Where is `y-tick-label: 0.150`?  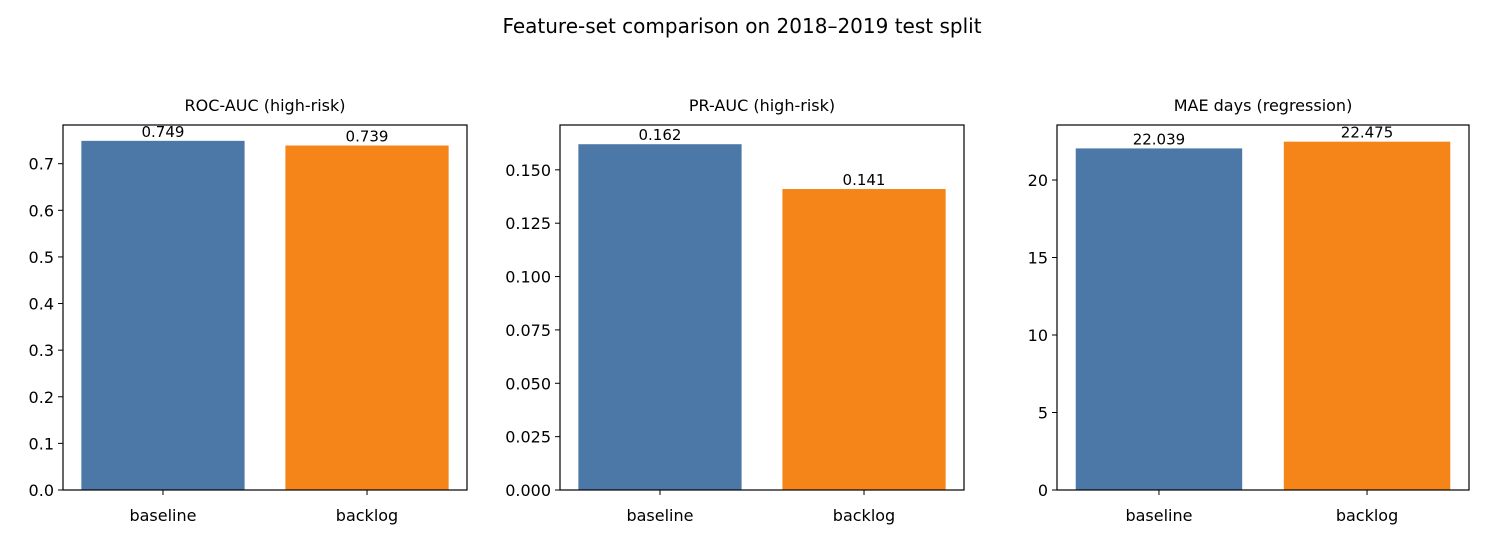
y-tick-label: 0.150 is located at coordinates (528, 170).